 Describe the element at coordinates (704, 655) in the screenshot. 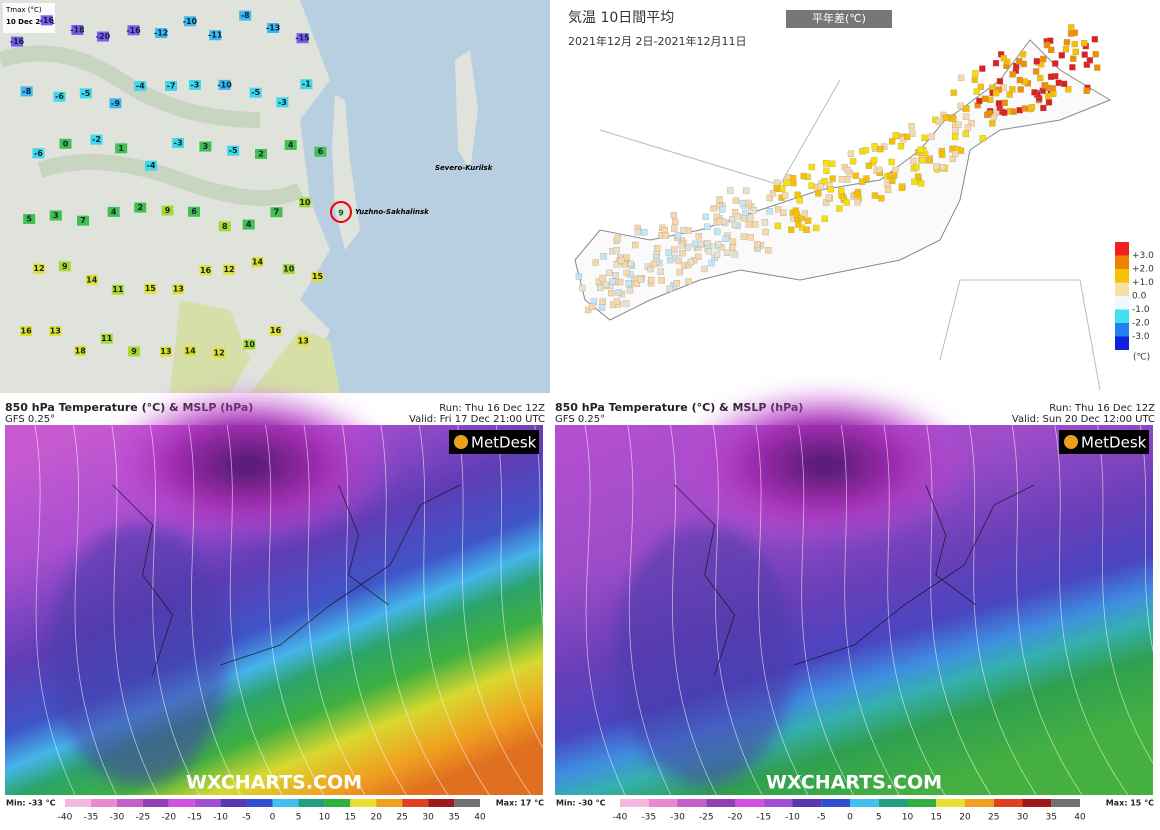

I see `cold-tongue` at that location.